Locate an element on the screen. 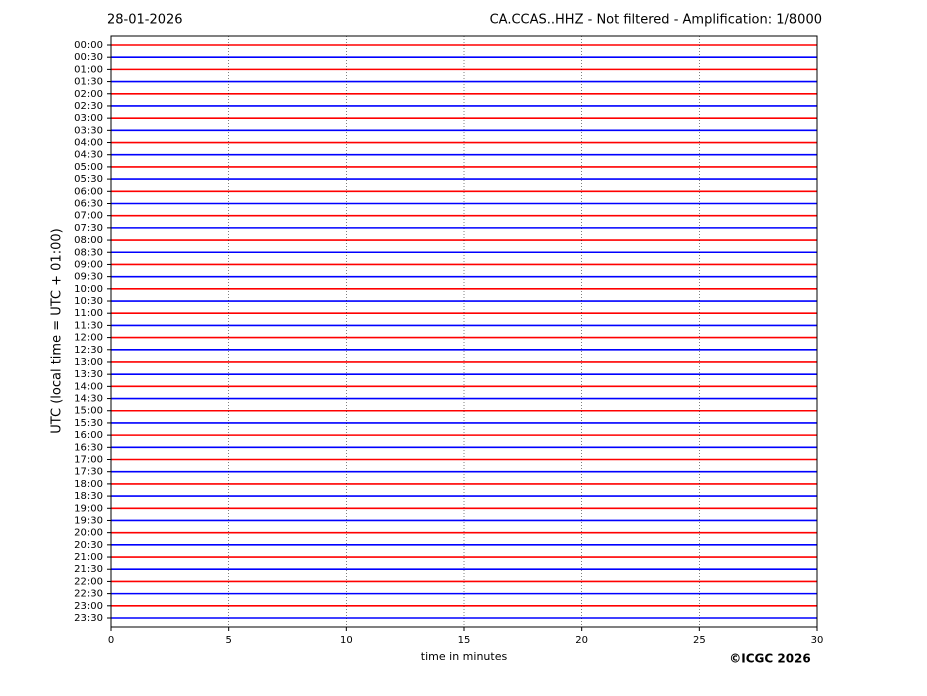  y-tick-label: 19:30 is located at coordinates (88, 520).